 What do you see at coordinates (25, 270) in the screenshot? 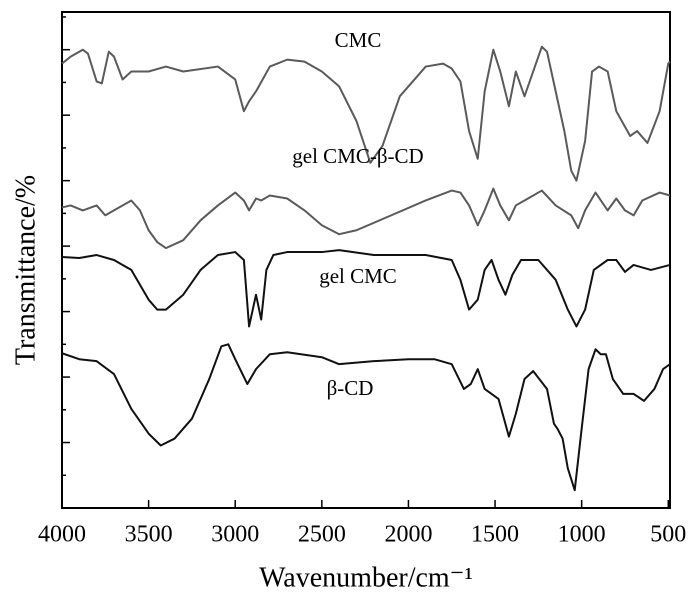
I see `y-axis-title: Transmittance/%` at bounding box center [25, 270].